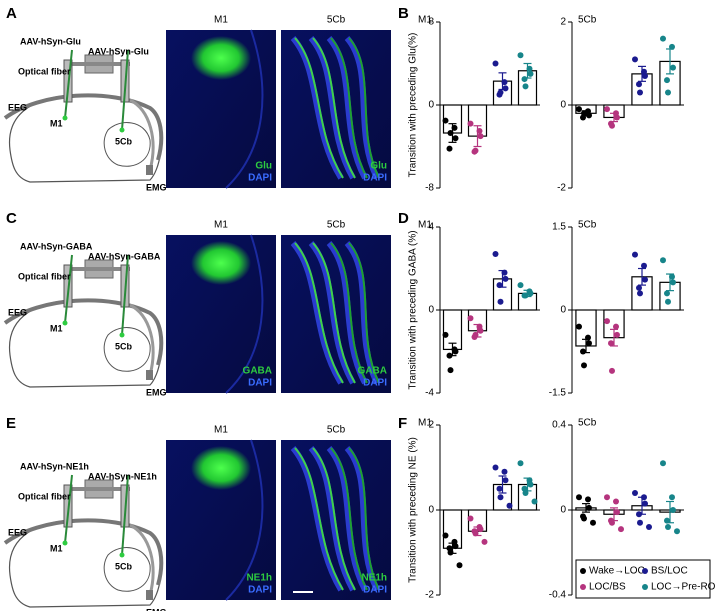 Image resolution: width=716 pixels, height=616 pixels. What do you see at coordinates (125, 515) in the screenshot?
I see `needle-right` at bounding box center [125, 515].